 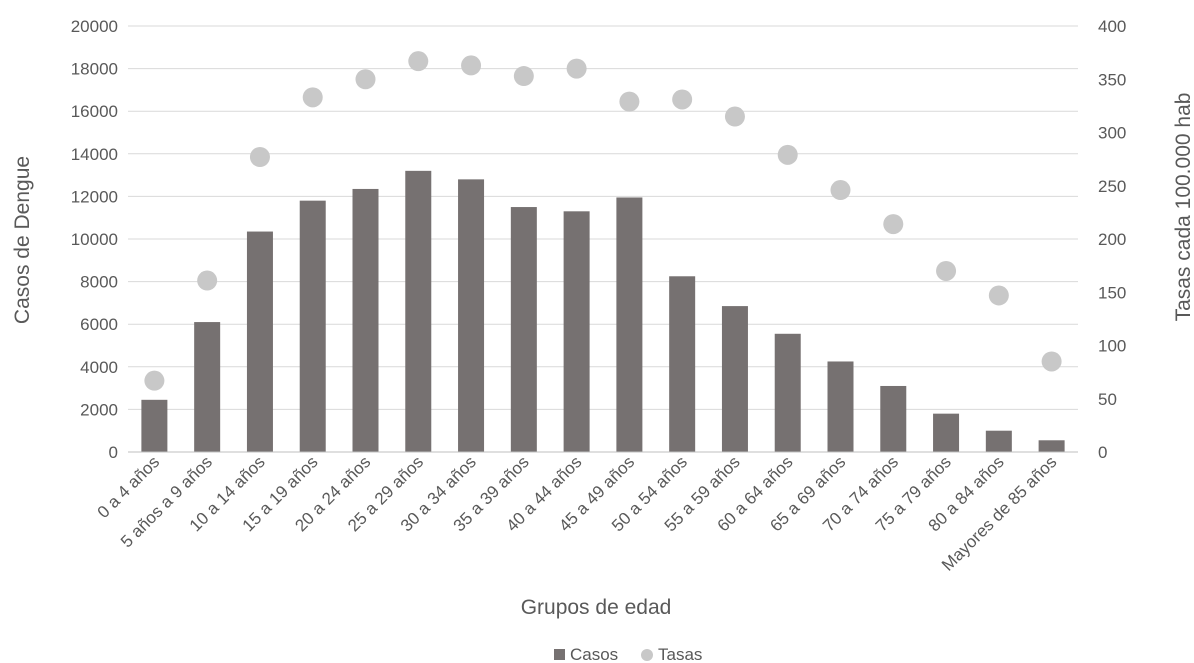 What do you see at coordinates (99, 324) in the screenshot?
I see `y-tick-label: 6000` at bounding box center [99, 324].